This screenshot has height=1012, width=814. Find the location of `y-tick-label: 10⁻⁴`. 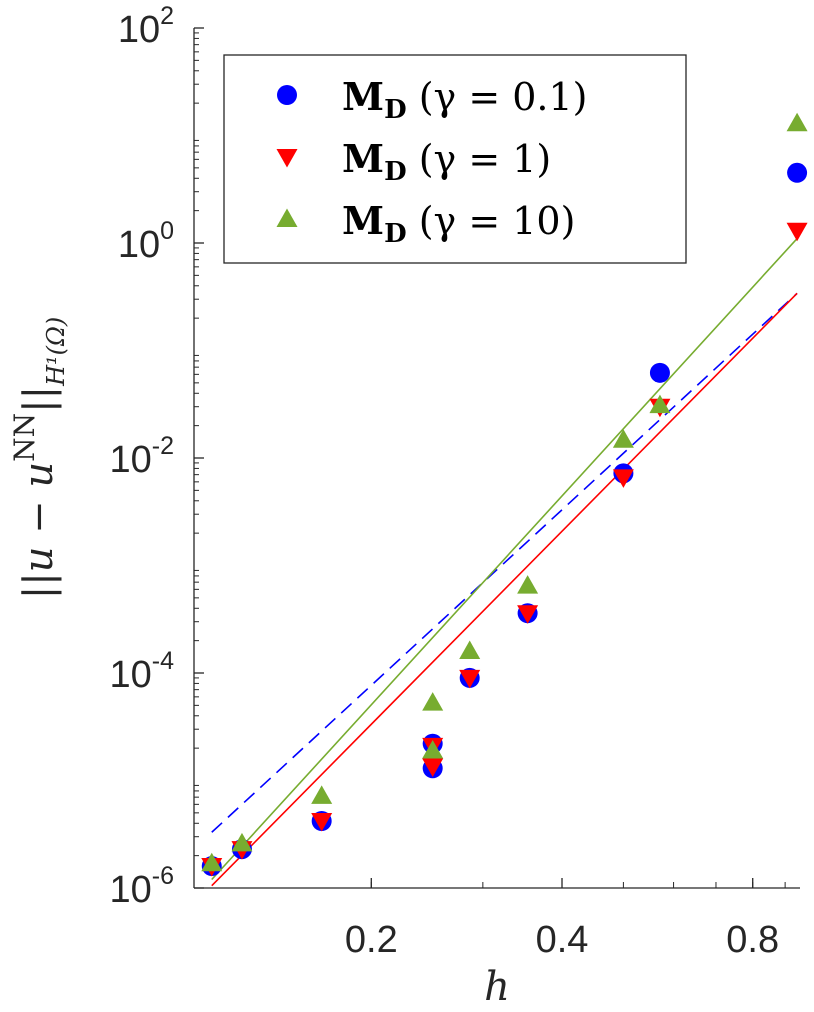

y-tick-label: 10⁻⁴ is located at coordinates (141, 671).